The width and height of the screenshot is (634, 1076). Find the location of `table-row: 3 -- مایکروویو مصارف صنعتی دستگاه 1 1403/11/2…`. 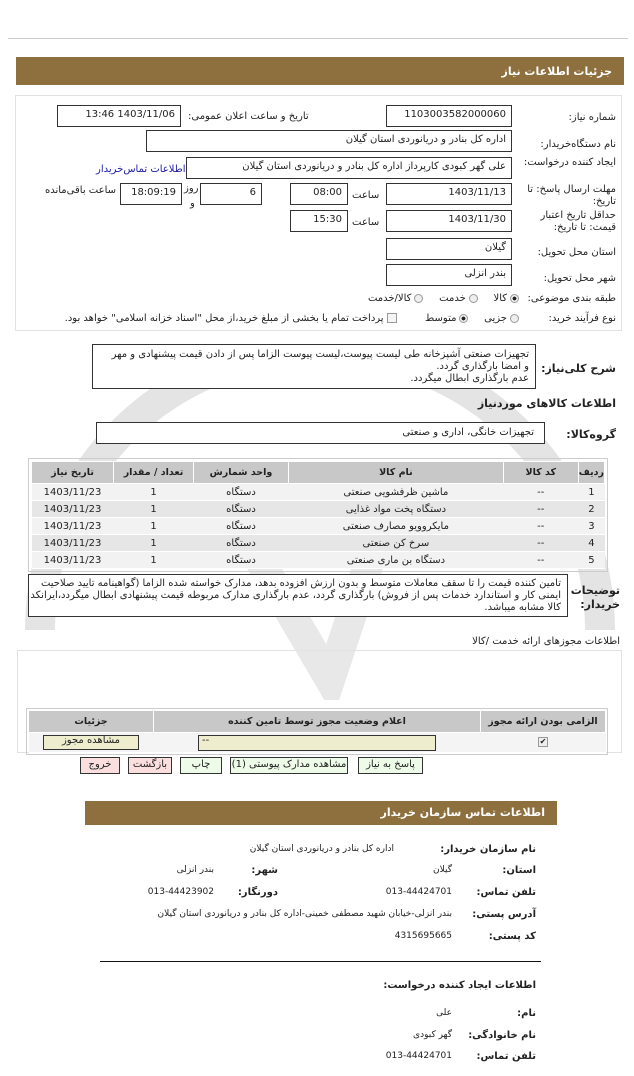

table-row: 3 -- مایکروویو مصارف صنعتی دستگاه 1 1403/11/2… is located at coordinates (318, 526).